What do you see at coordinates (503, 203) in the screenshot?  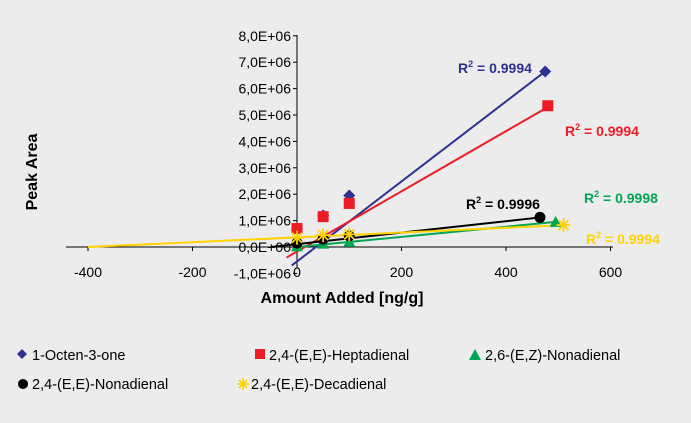 I see `r2-label-nonadienal-ee: R2 = 0.9996` at bounding box center [503, 203].